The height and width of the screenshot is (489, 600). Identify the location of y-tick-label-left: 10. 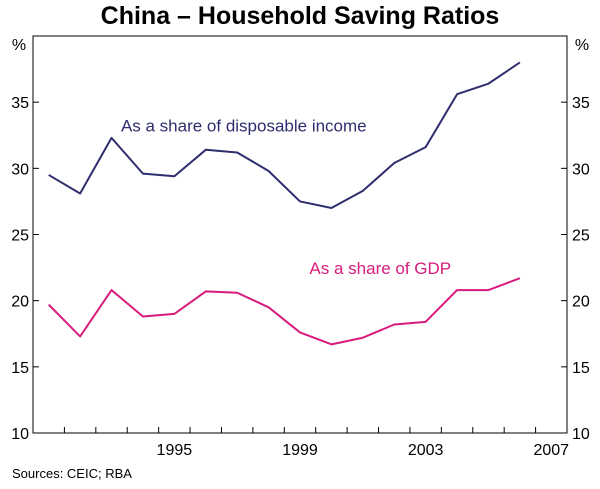
(20, 434).